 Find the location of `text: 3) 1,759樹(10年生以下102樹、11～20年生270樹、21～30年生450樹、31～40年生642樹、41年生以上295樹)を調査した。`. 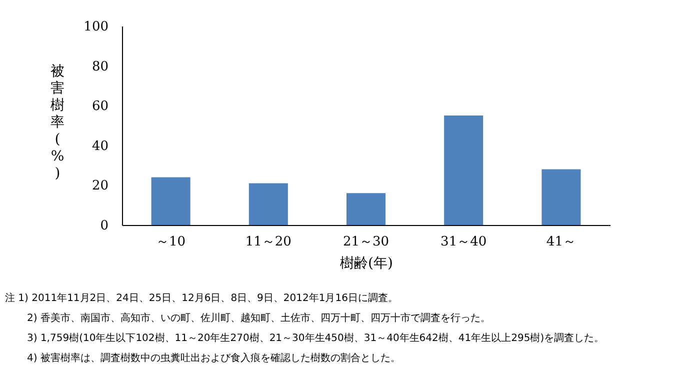

text: 3) 1,759樹(10年生以下102樹、11～20年生270樹、21～30年生450樹、31～40年生642樹、41年生以上295樹)を調査した。 is located at coordinates (315, 338).